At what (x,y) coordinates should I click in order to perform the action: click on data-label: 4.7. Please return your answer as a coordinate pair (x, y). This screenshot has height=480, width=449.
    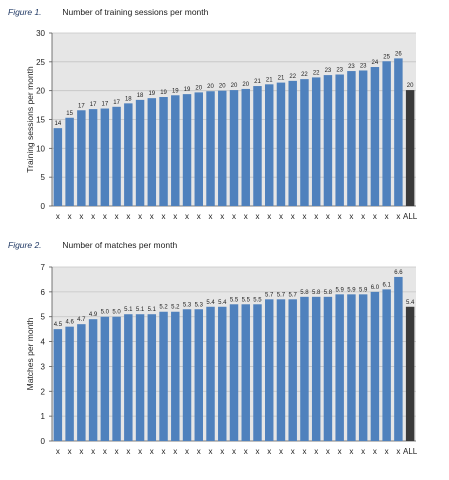
    Looking at the image, I should click on (81, 320).